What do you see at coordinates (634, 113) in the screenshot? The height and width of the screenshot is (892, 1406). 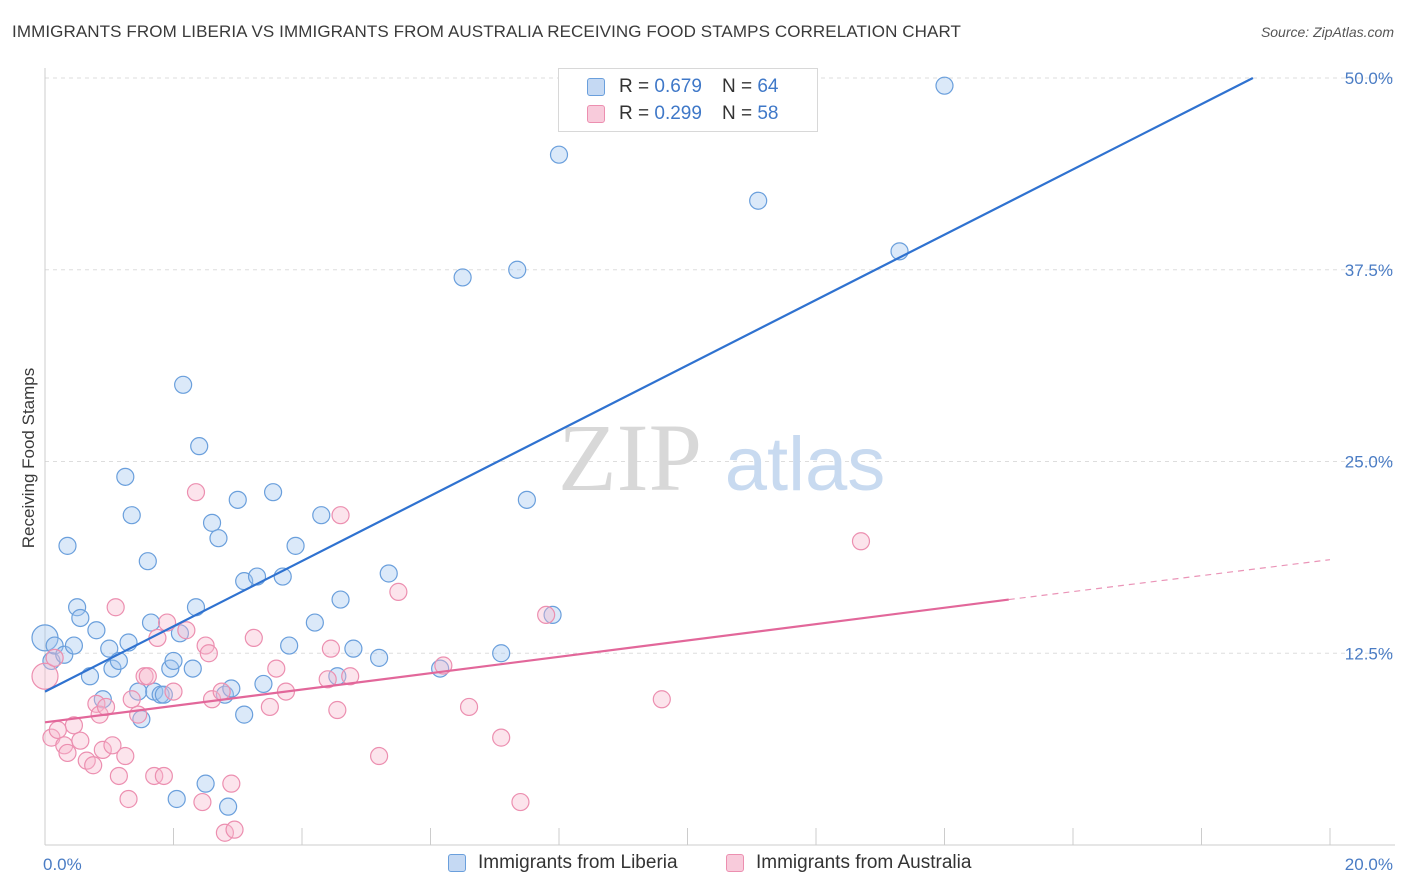 I see `legend-r-label: R =` at bounding box center [634, 113].